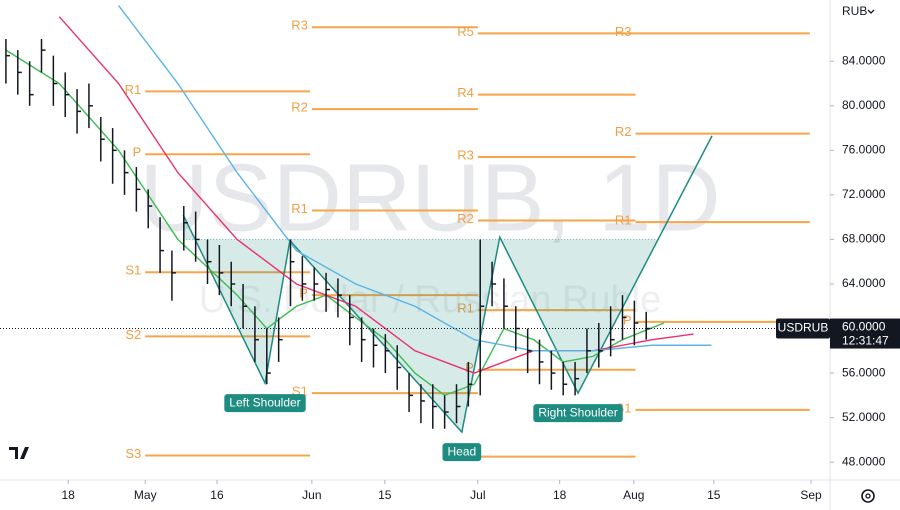 This screenshot has height=510, width=900. Describe the element at coordinates (864, 105) in the screenshot. I see `y-tick-label: 80.0000` at that location.